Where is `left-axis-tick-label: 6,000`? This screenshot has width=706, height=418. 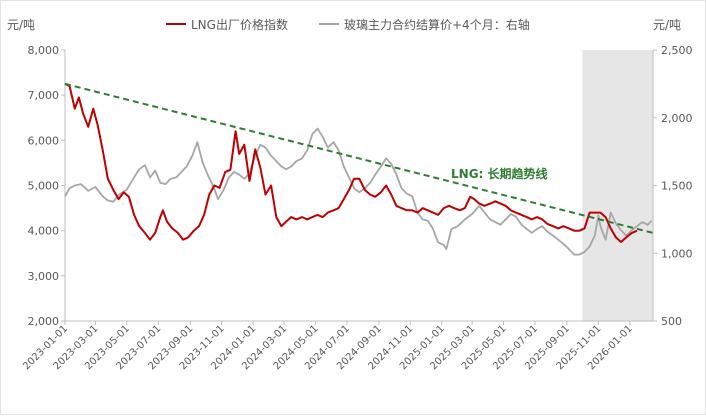 left-axis-tick-label: 6,000 is located at coordinates (44, 140).